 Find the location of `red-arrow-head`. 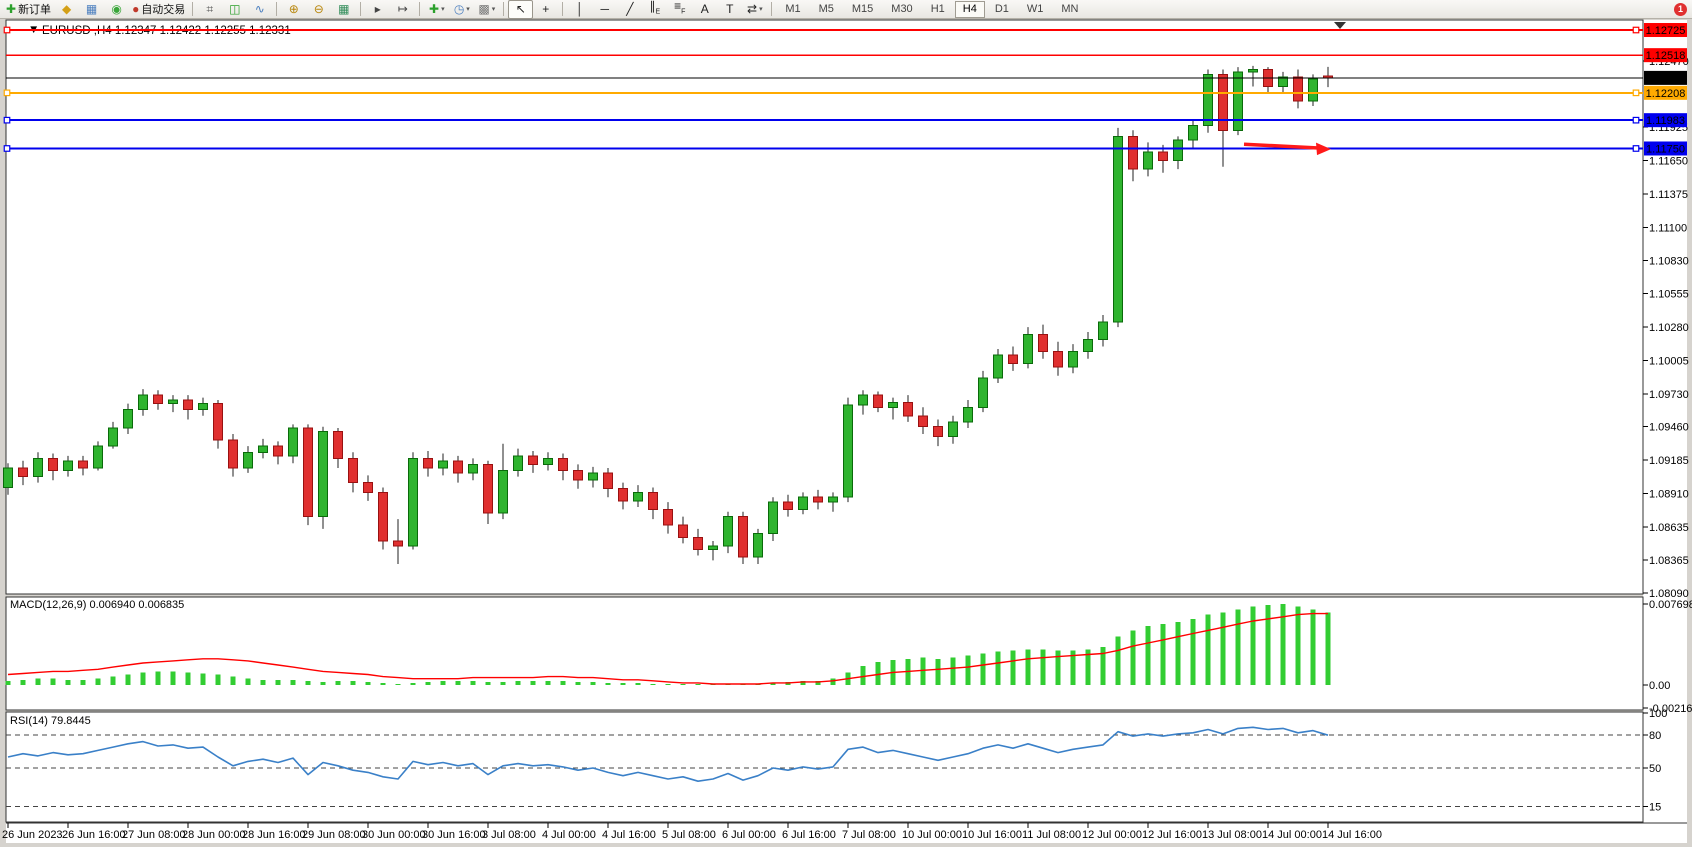

red-arrow-head is located at coordinates (1323, 149).